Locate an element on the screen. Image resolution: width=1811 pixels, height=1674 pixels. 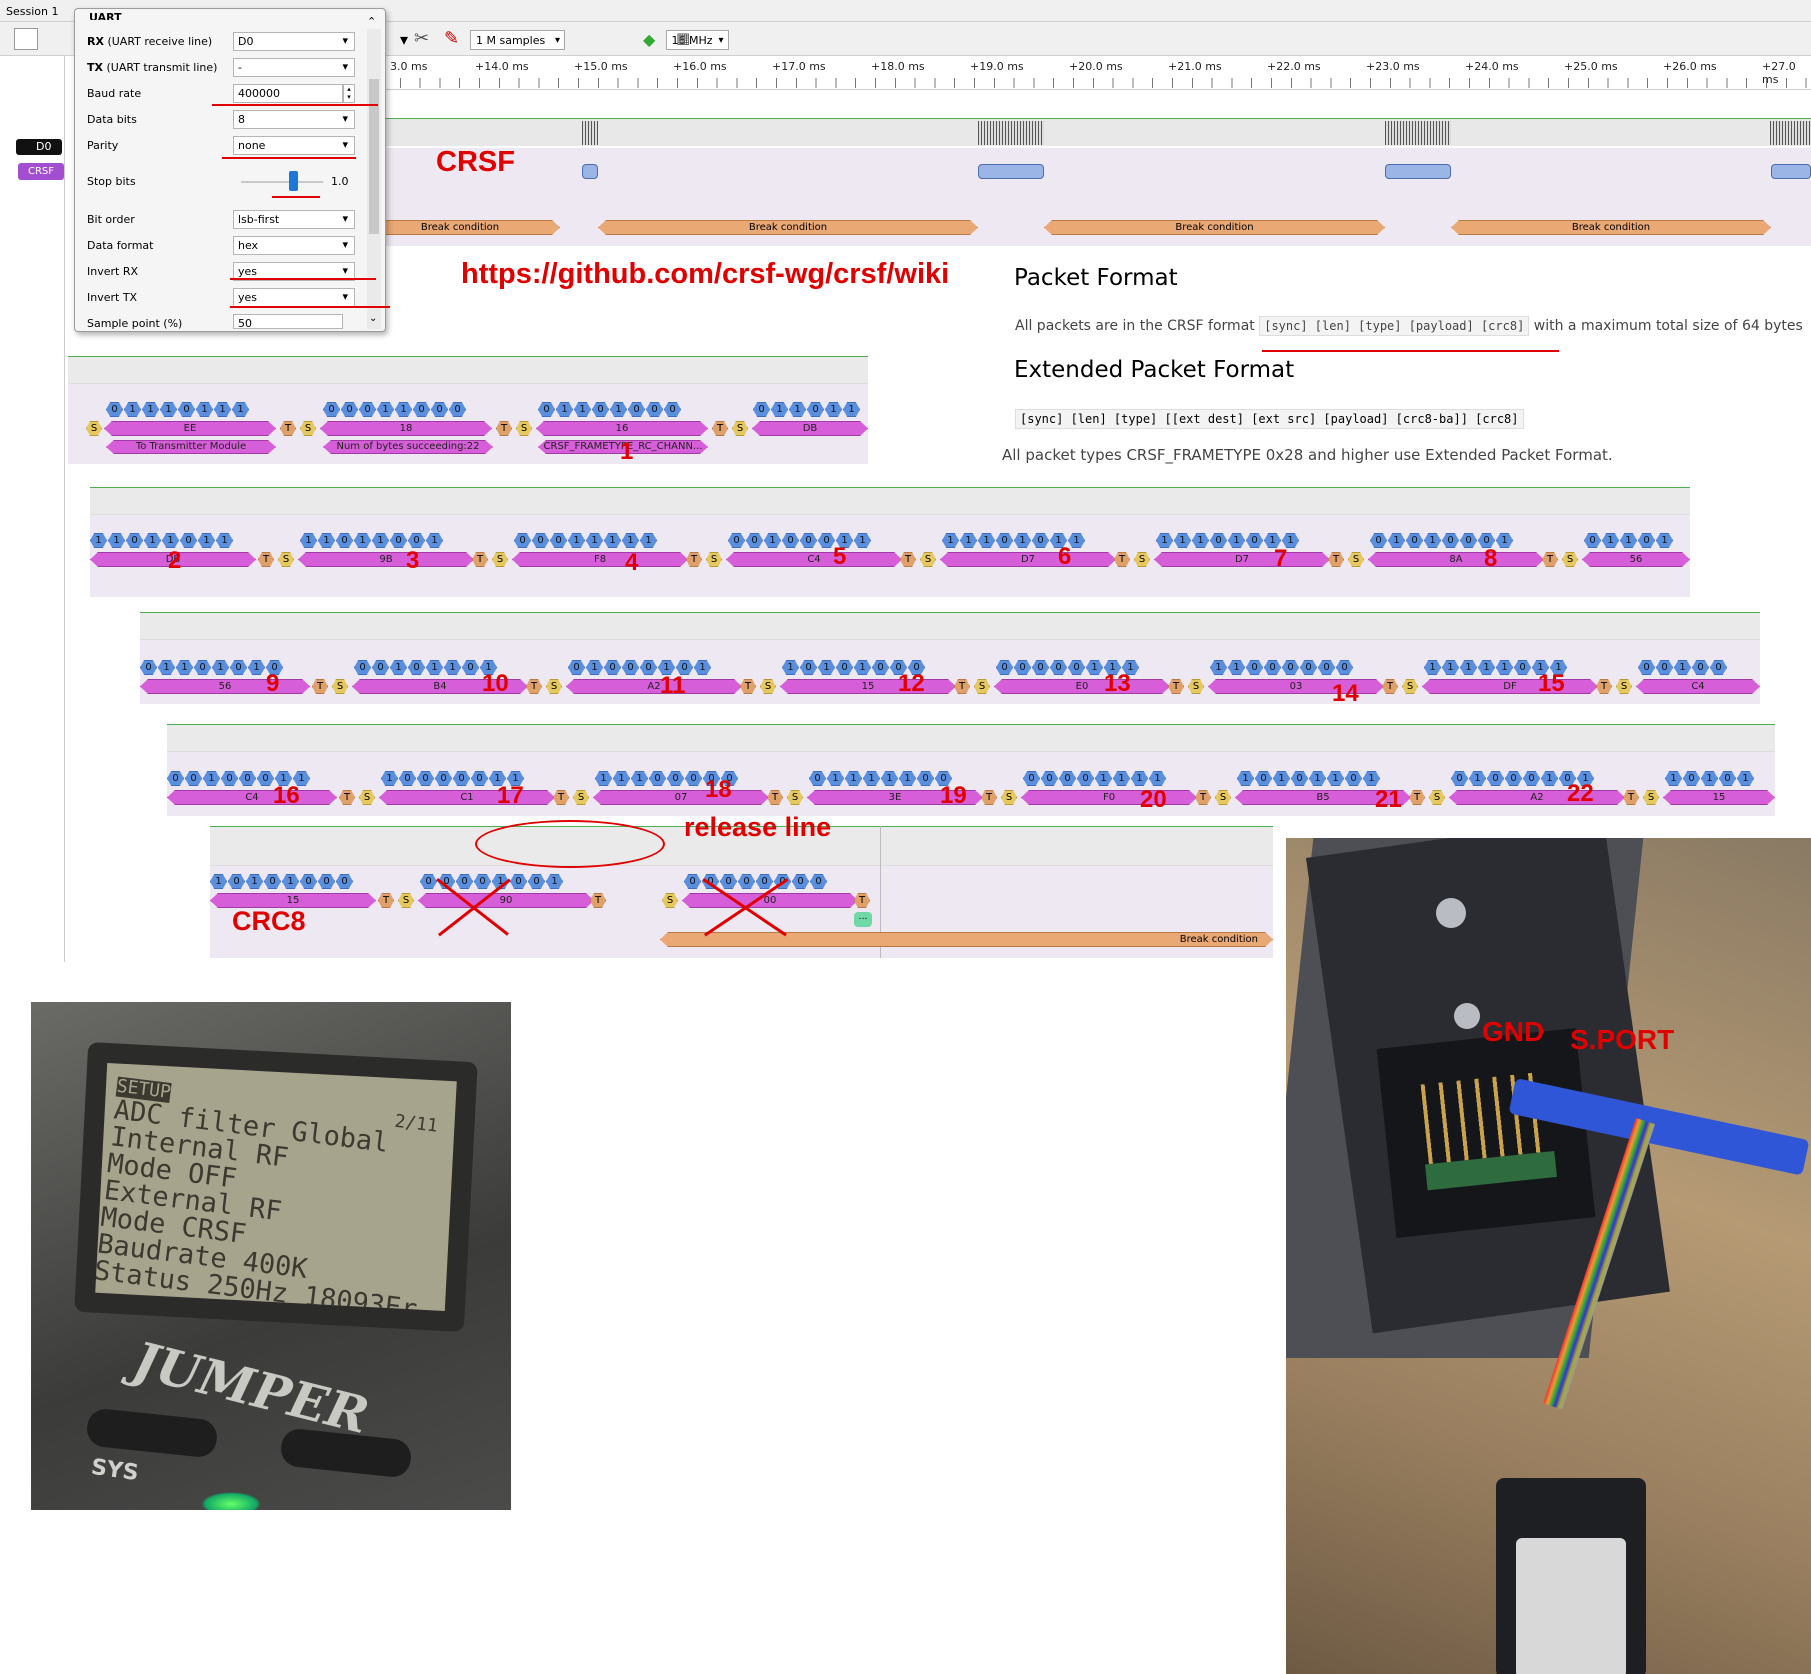
byte: B4 is located at coordinates (440, 686).